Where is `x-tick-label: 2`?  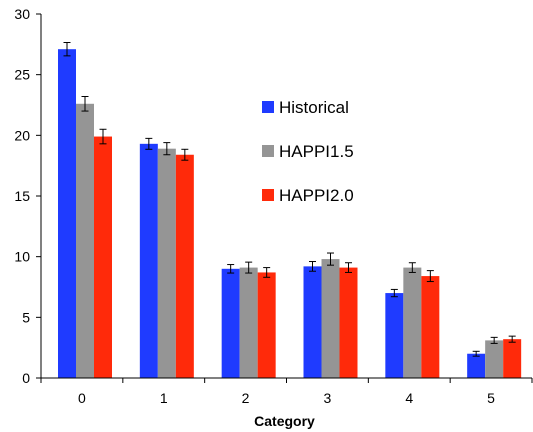
x-tick-label: 2 is located at coordinates (246, 398).